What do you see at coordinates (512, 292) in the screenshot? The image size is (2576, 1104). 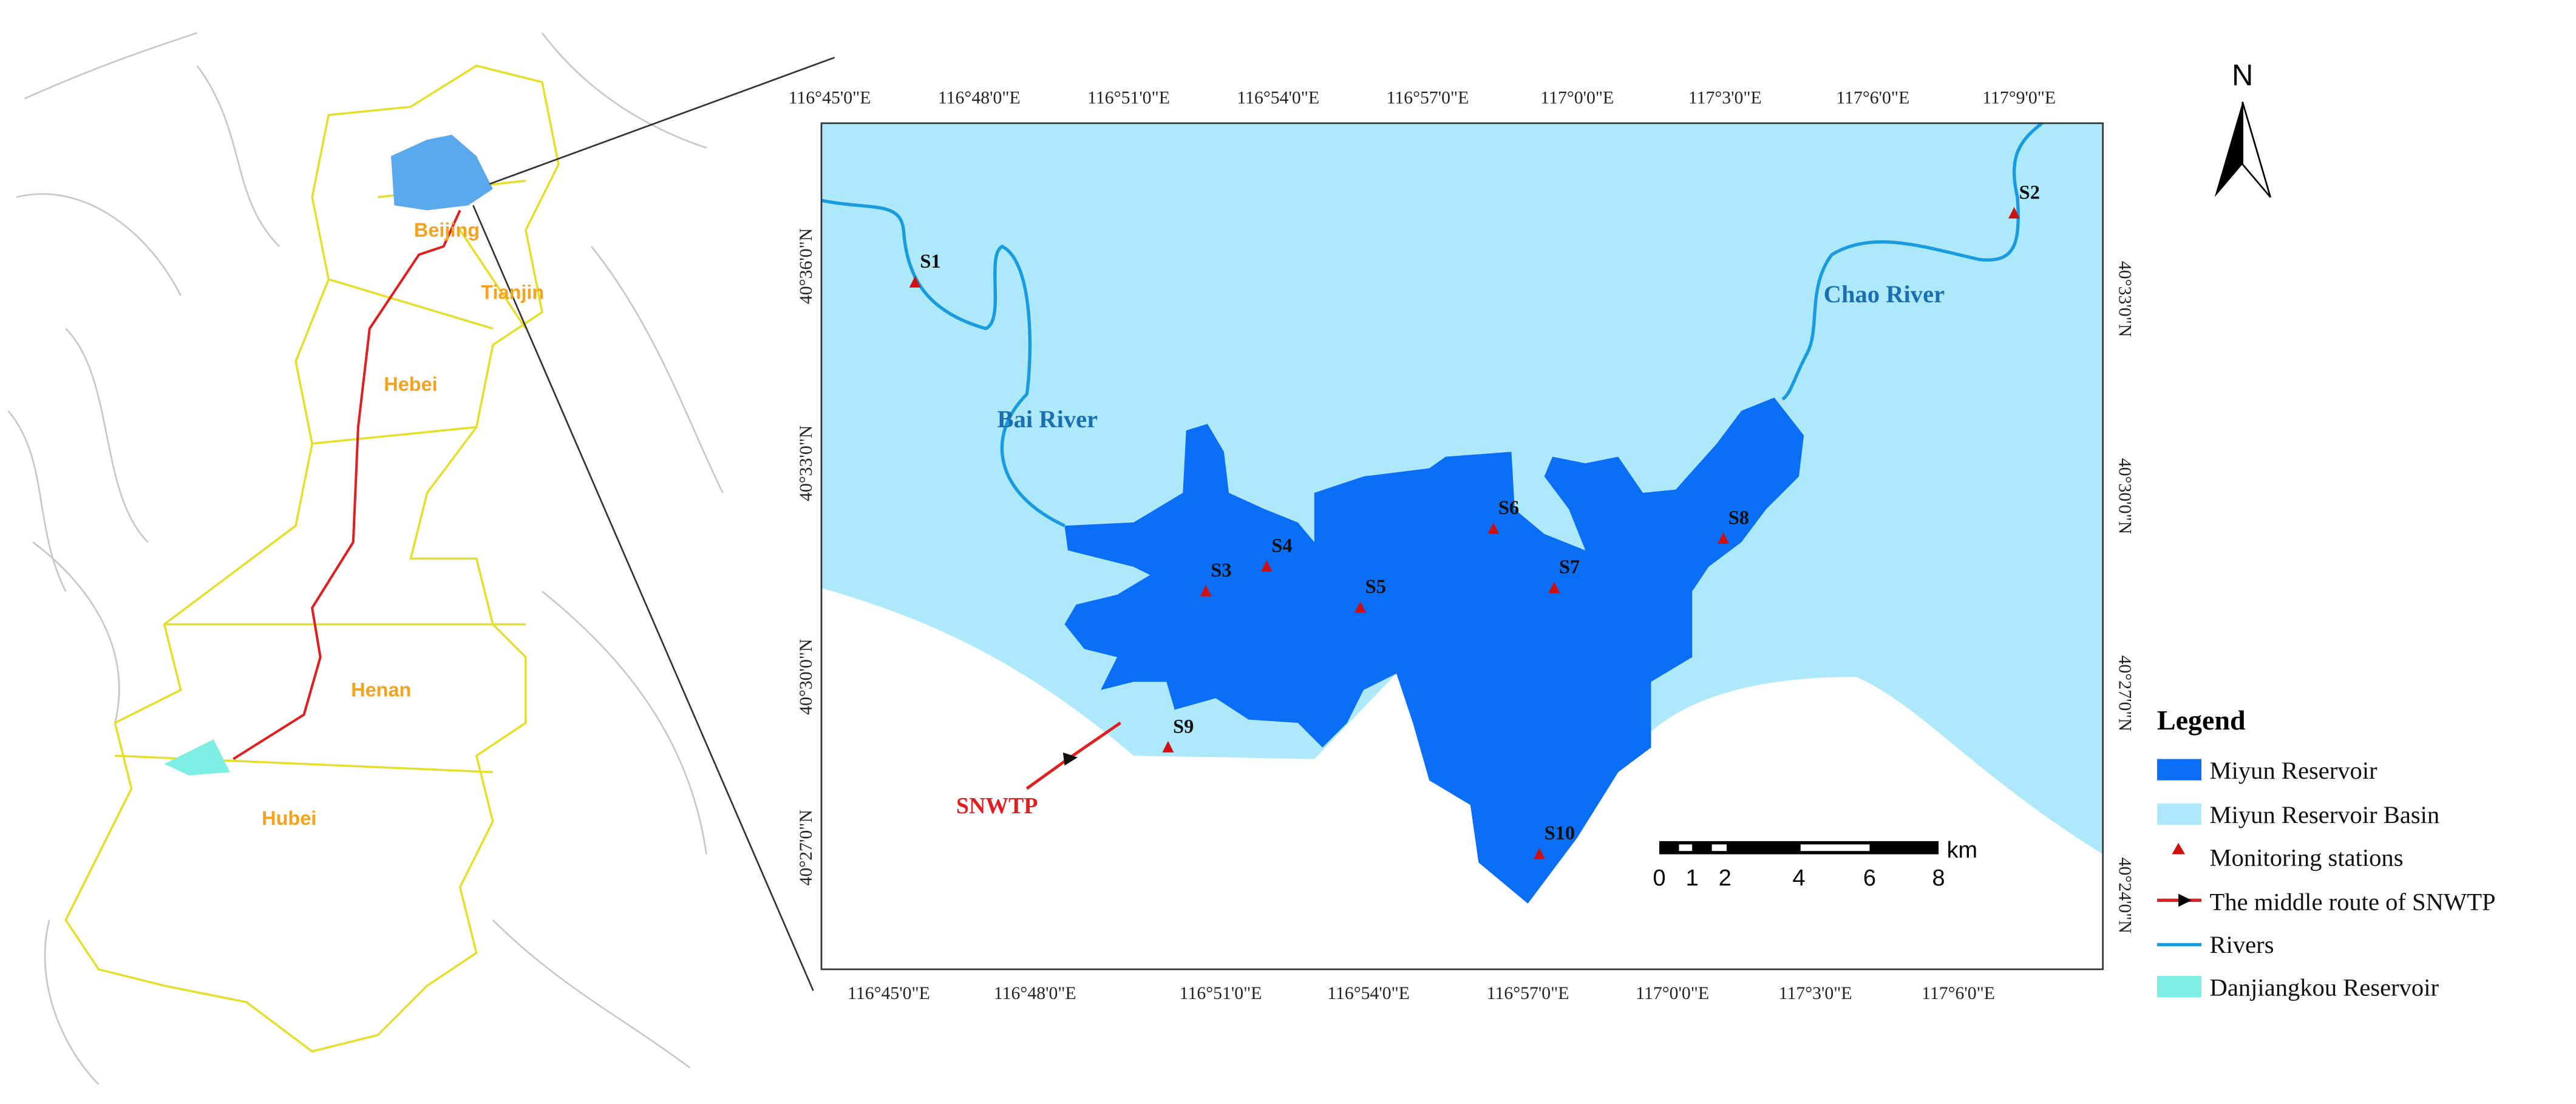 I see `province-label: Tianjin` at bounding box center [512, 292].